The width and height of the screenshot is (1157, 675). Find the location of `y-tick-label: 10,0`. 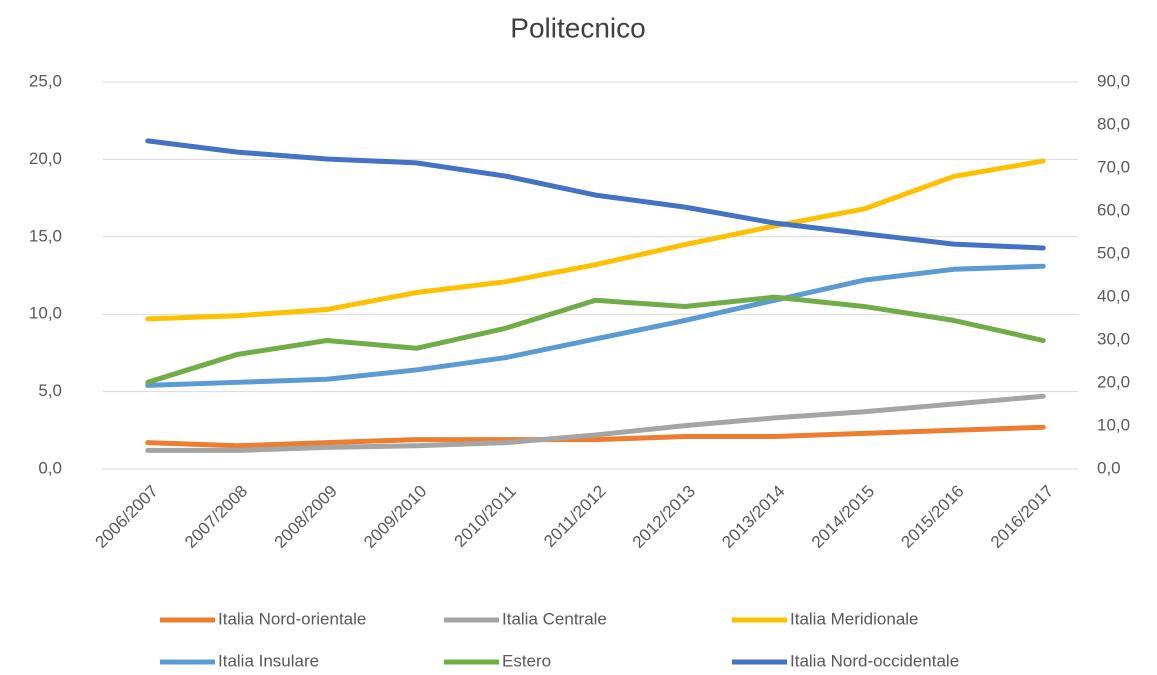

y-tick-label: 10,0 is located at coordinates (45, 313).